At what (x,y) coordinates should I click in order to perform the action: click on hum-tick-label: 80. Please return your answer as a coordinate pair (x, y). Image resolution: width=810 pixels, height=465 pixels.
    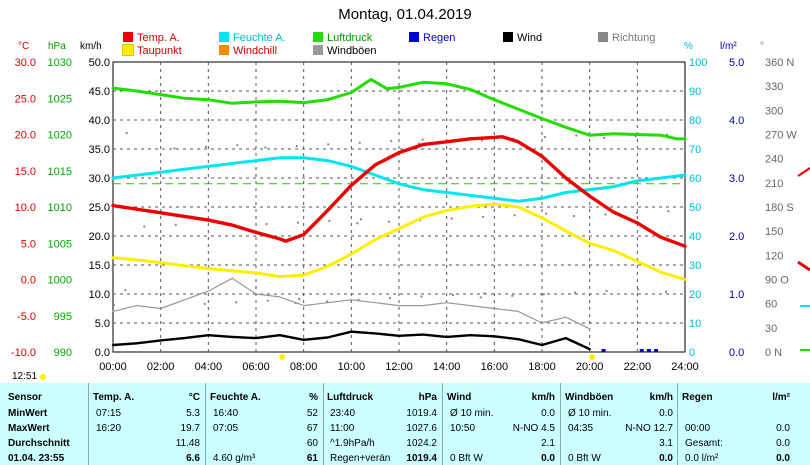
    Looking at the image, I should click on (695, 121).